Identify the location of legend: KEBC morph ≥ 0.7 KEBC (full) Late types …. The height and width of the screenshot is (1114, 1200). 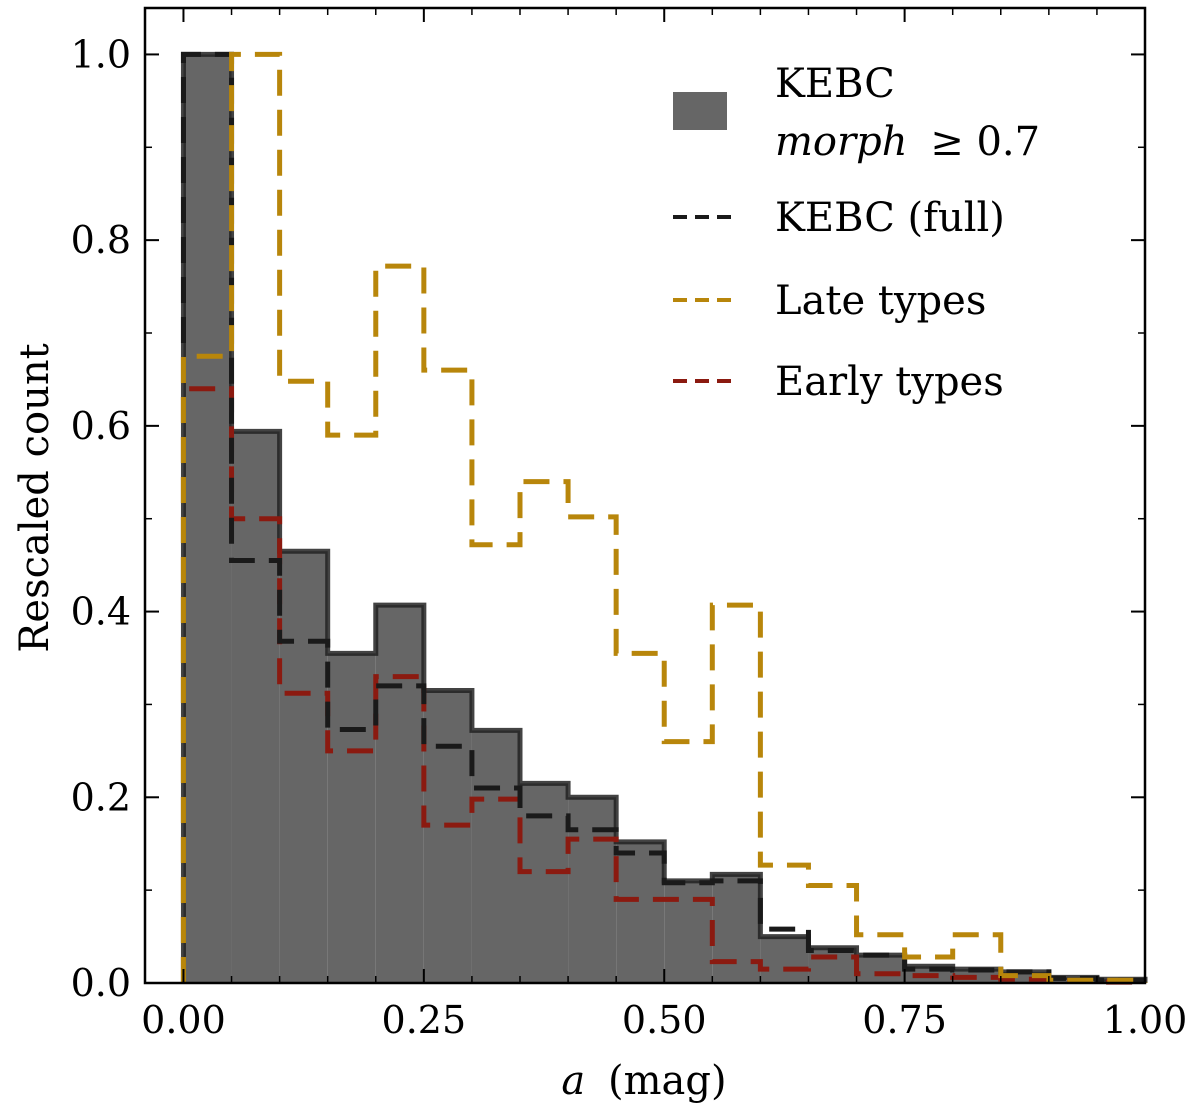
(856, 233).